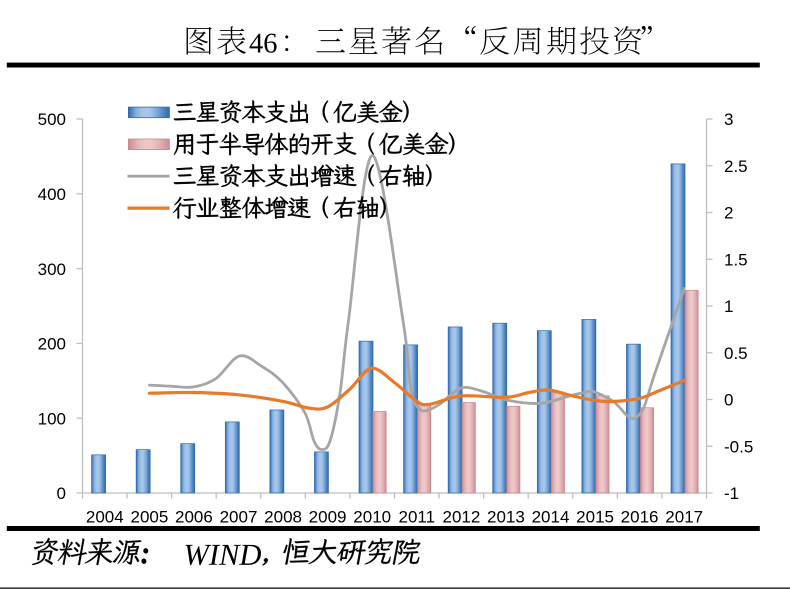 The height and width of the screenshot is (590, 790). What do you see at coordinates (738, 446) in the screenshot?
I see `svg-text: -0.5` at bounding box center [738, 446].